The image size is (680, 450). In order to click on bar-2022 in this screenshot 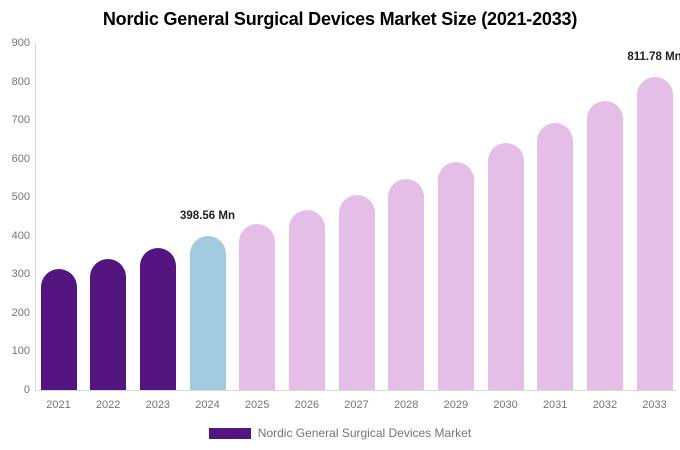, I will do `click(108, 324)`.